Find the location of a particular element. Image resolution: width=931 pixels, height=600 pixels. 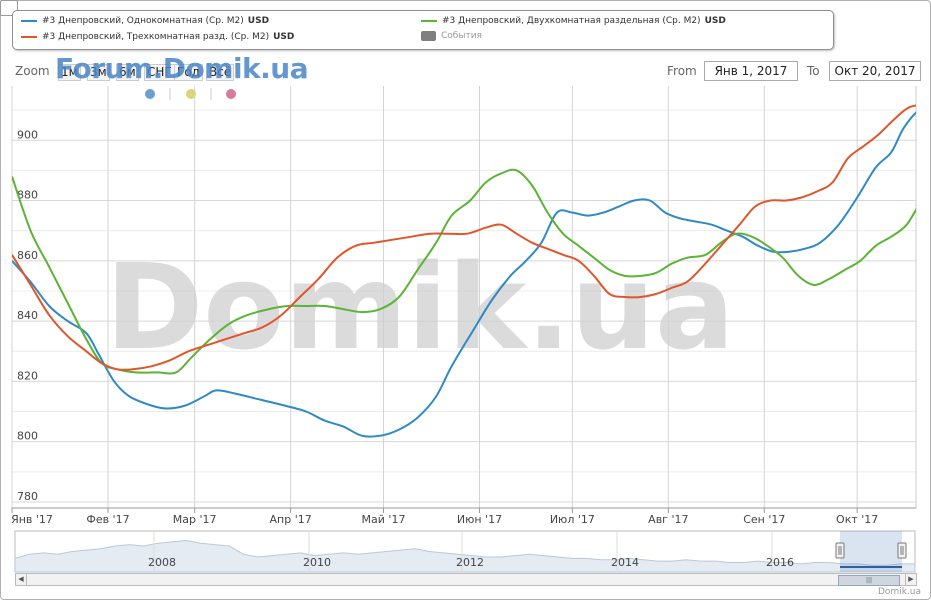

x-tick-label: Окт '17 is located at coordinates (857, 519).